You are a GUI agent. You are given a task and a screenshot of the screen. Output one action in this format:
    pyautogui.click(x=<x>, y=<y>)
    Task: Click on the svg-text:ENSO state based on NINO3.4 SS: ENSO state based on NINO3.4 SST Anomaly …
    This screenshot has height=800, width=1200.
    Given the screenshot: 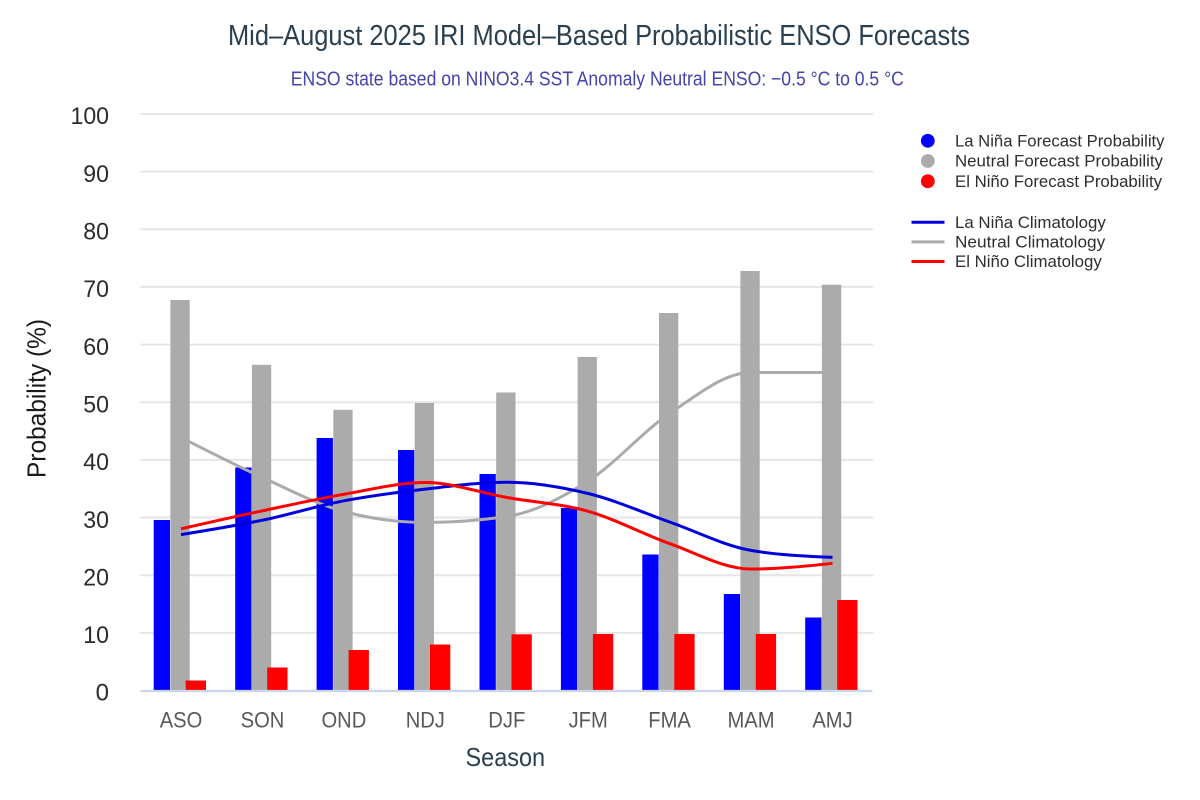 What is the action you would take?
    pyautogui.click(x=597, y=80)
    